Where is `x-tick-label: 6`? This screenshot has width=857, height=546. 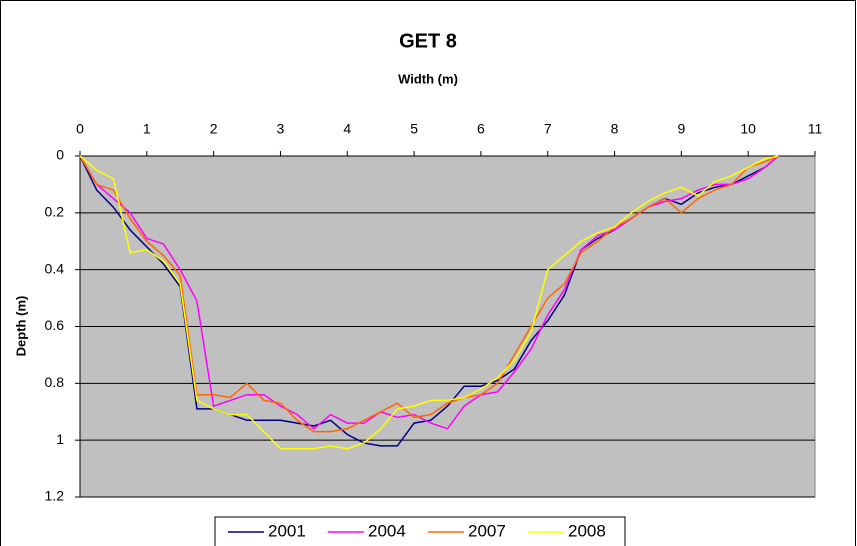 x-tick-label: 6 is located at coordinates (481, 129).